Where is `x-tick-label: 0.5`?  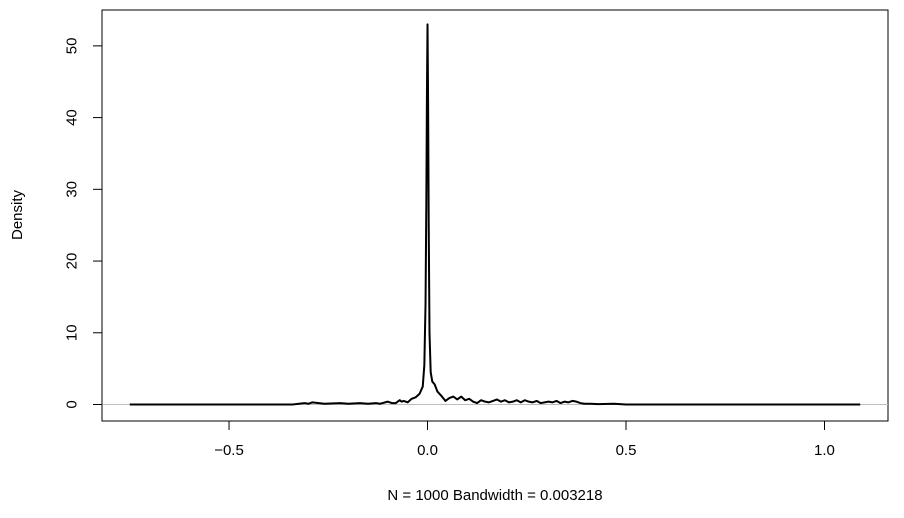
x-tick-label: 0.5 is located at coordinates (626, 450).